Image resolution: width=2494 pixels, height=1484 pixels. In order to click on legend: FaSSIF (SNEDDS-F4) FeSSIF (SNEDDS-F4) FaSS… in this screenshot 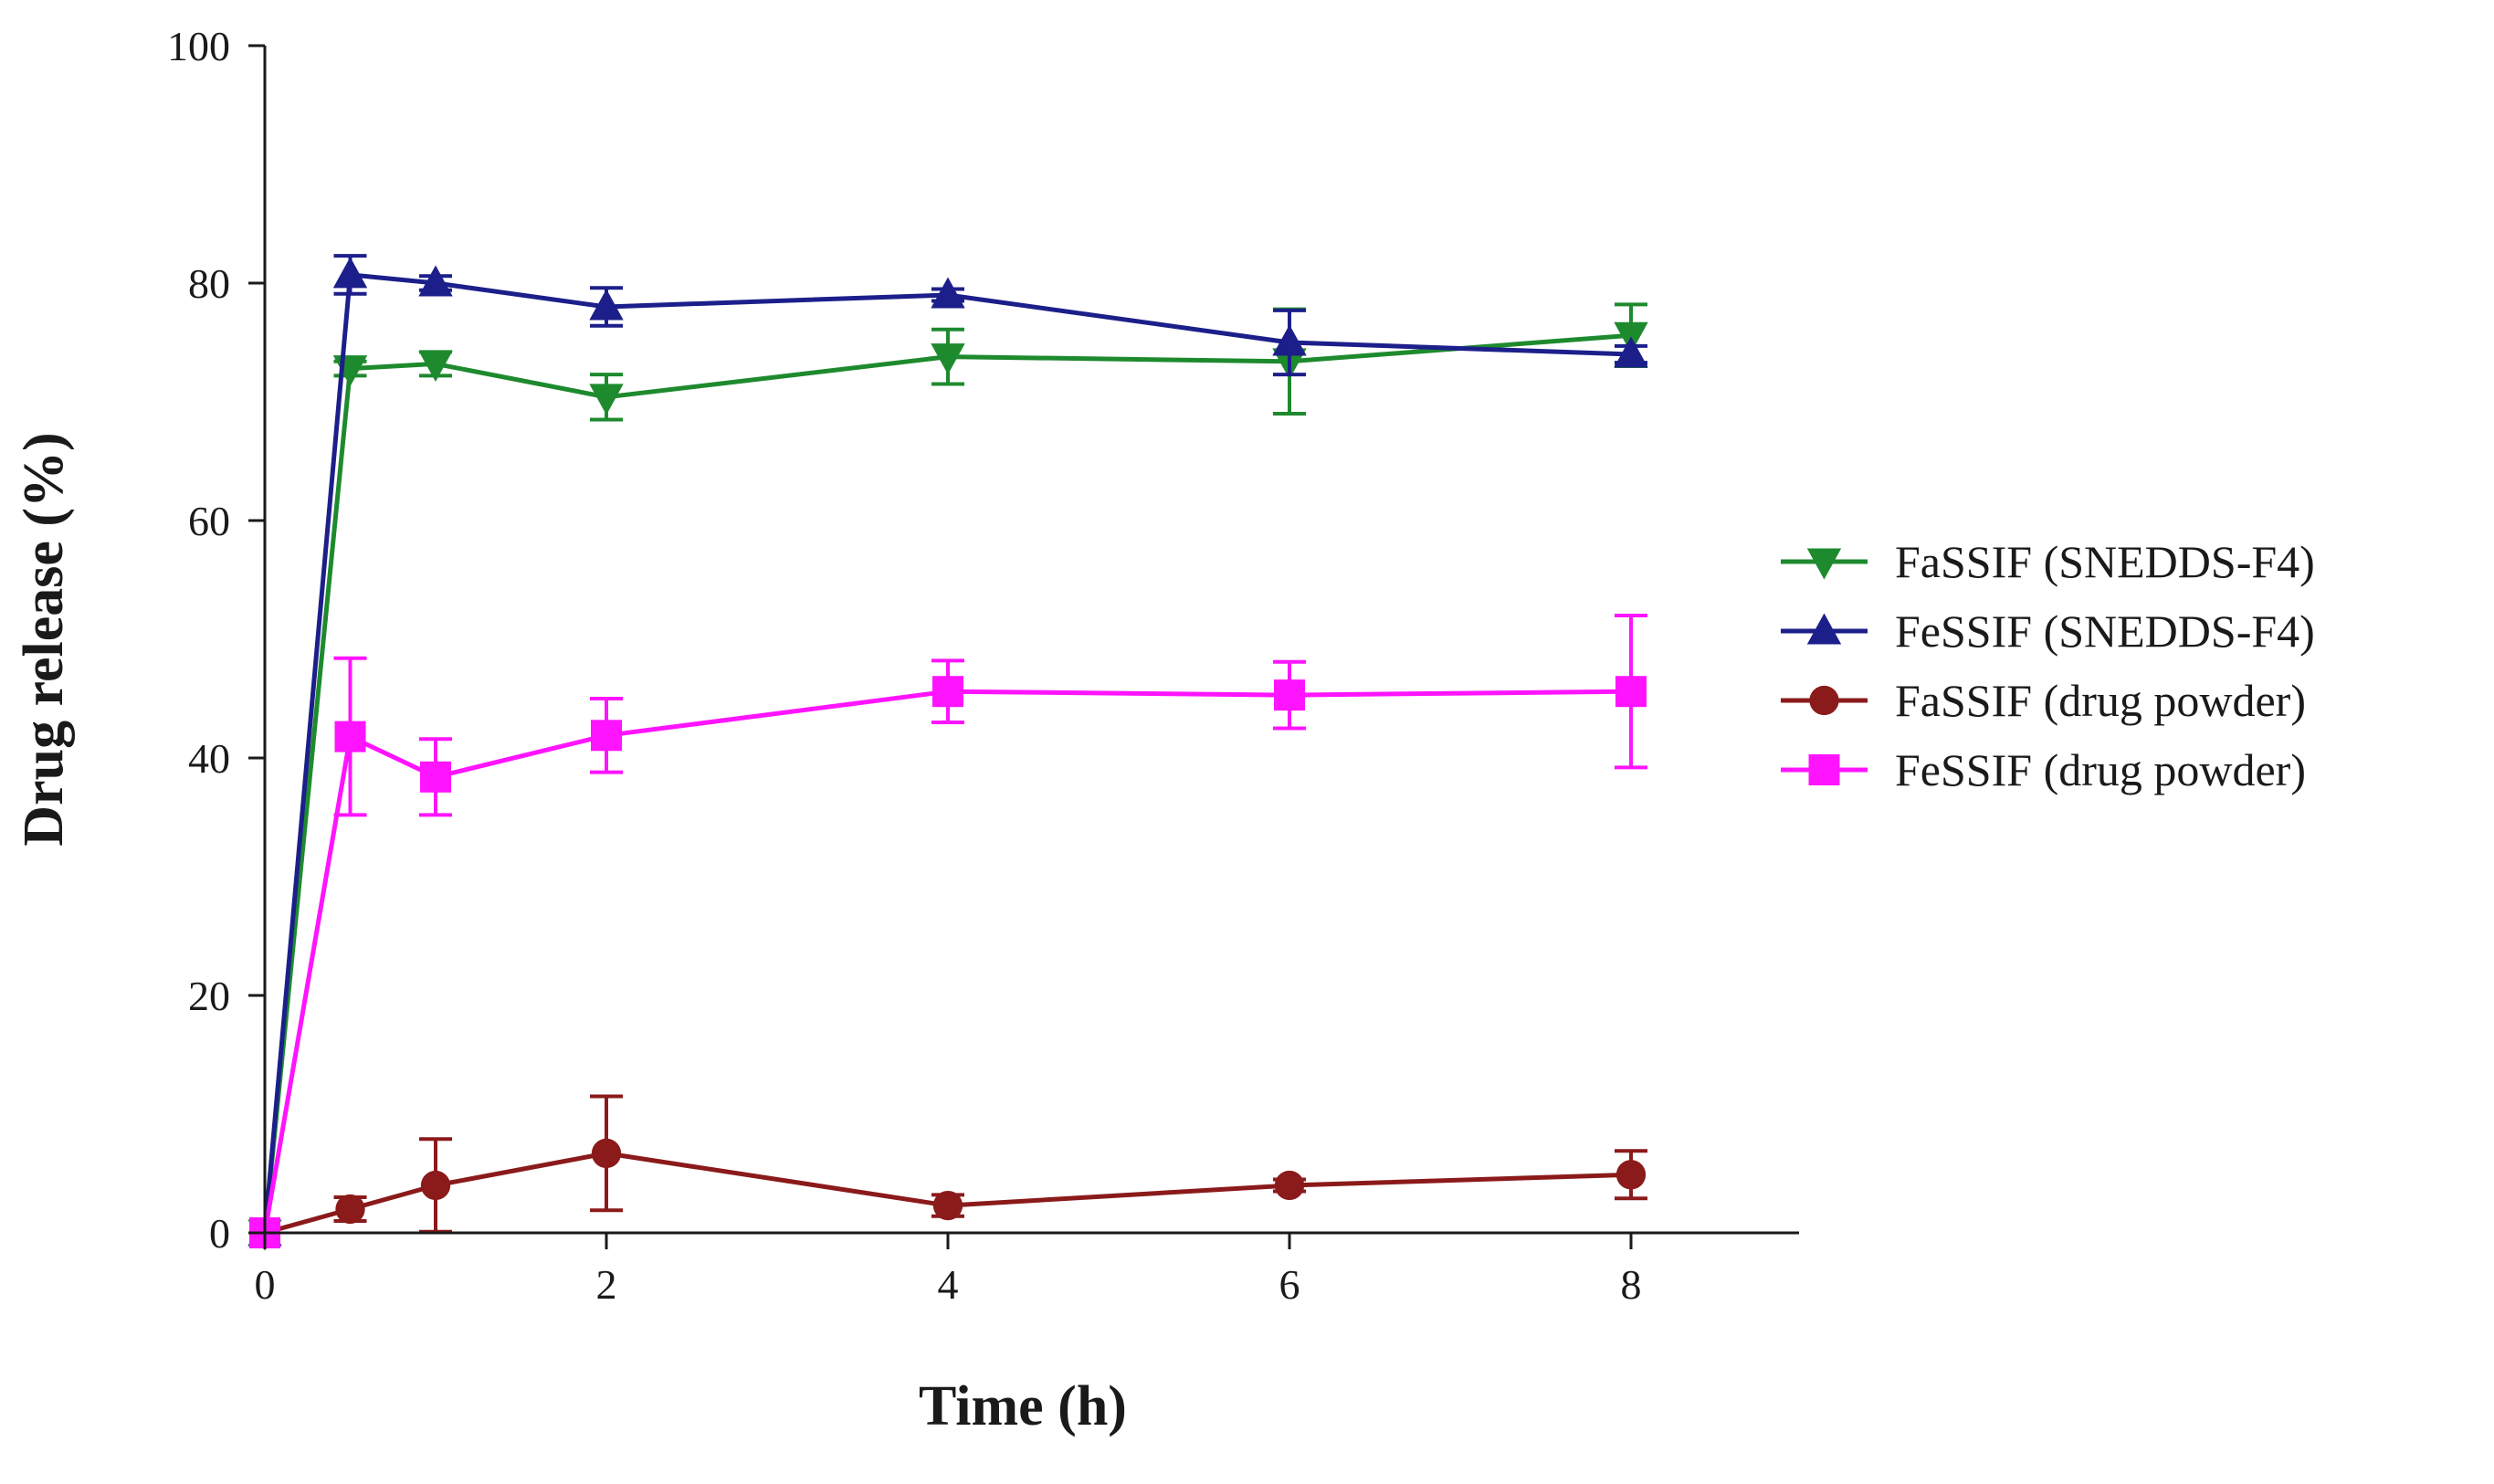, I will do `click(2048, 665)`.